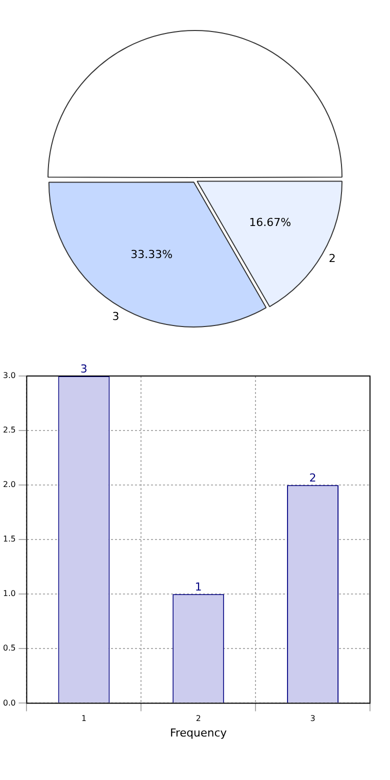 This screenshot has width=390, height=780. What do you see at coordinates (198, 719) in the screenshot?
I see `x-tick-label: 2` at bounding box center [198, 719].